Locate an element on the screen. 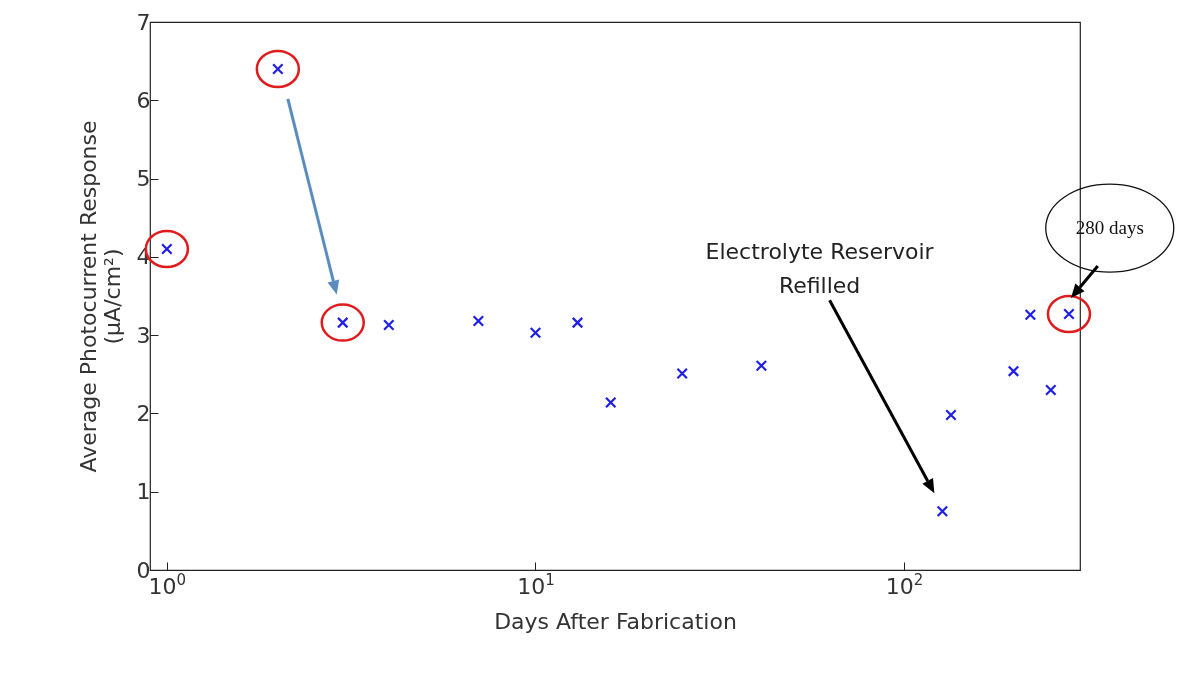 The height and width of the screenshot is (682, 1199). y-tick-label: 1 is located at coordinates (143, 492).